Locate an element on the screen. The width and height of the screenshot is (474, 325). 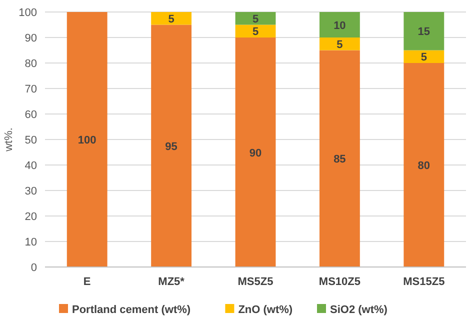
data-label: 80 is located at coordinates (424, 166).